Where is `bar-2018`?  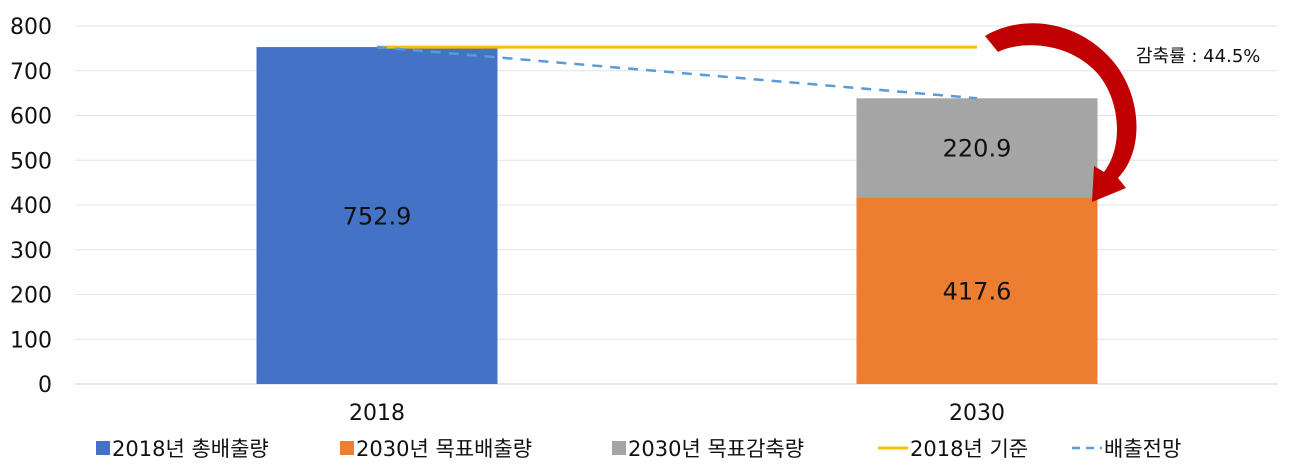 bar-2018 is located at coordinates (377, 216).